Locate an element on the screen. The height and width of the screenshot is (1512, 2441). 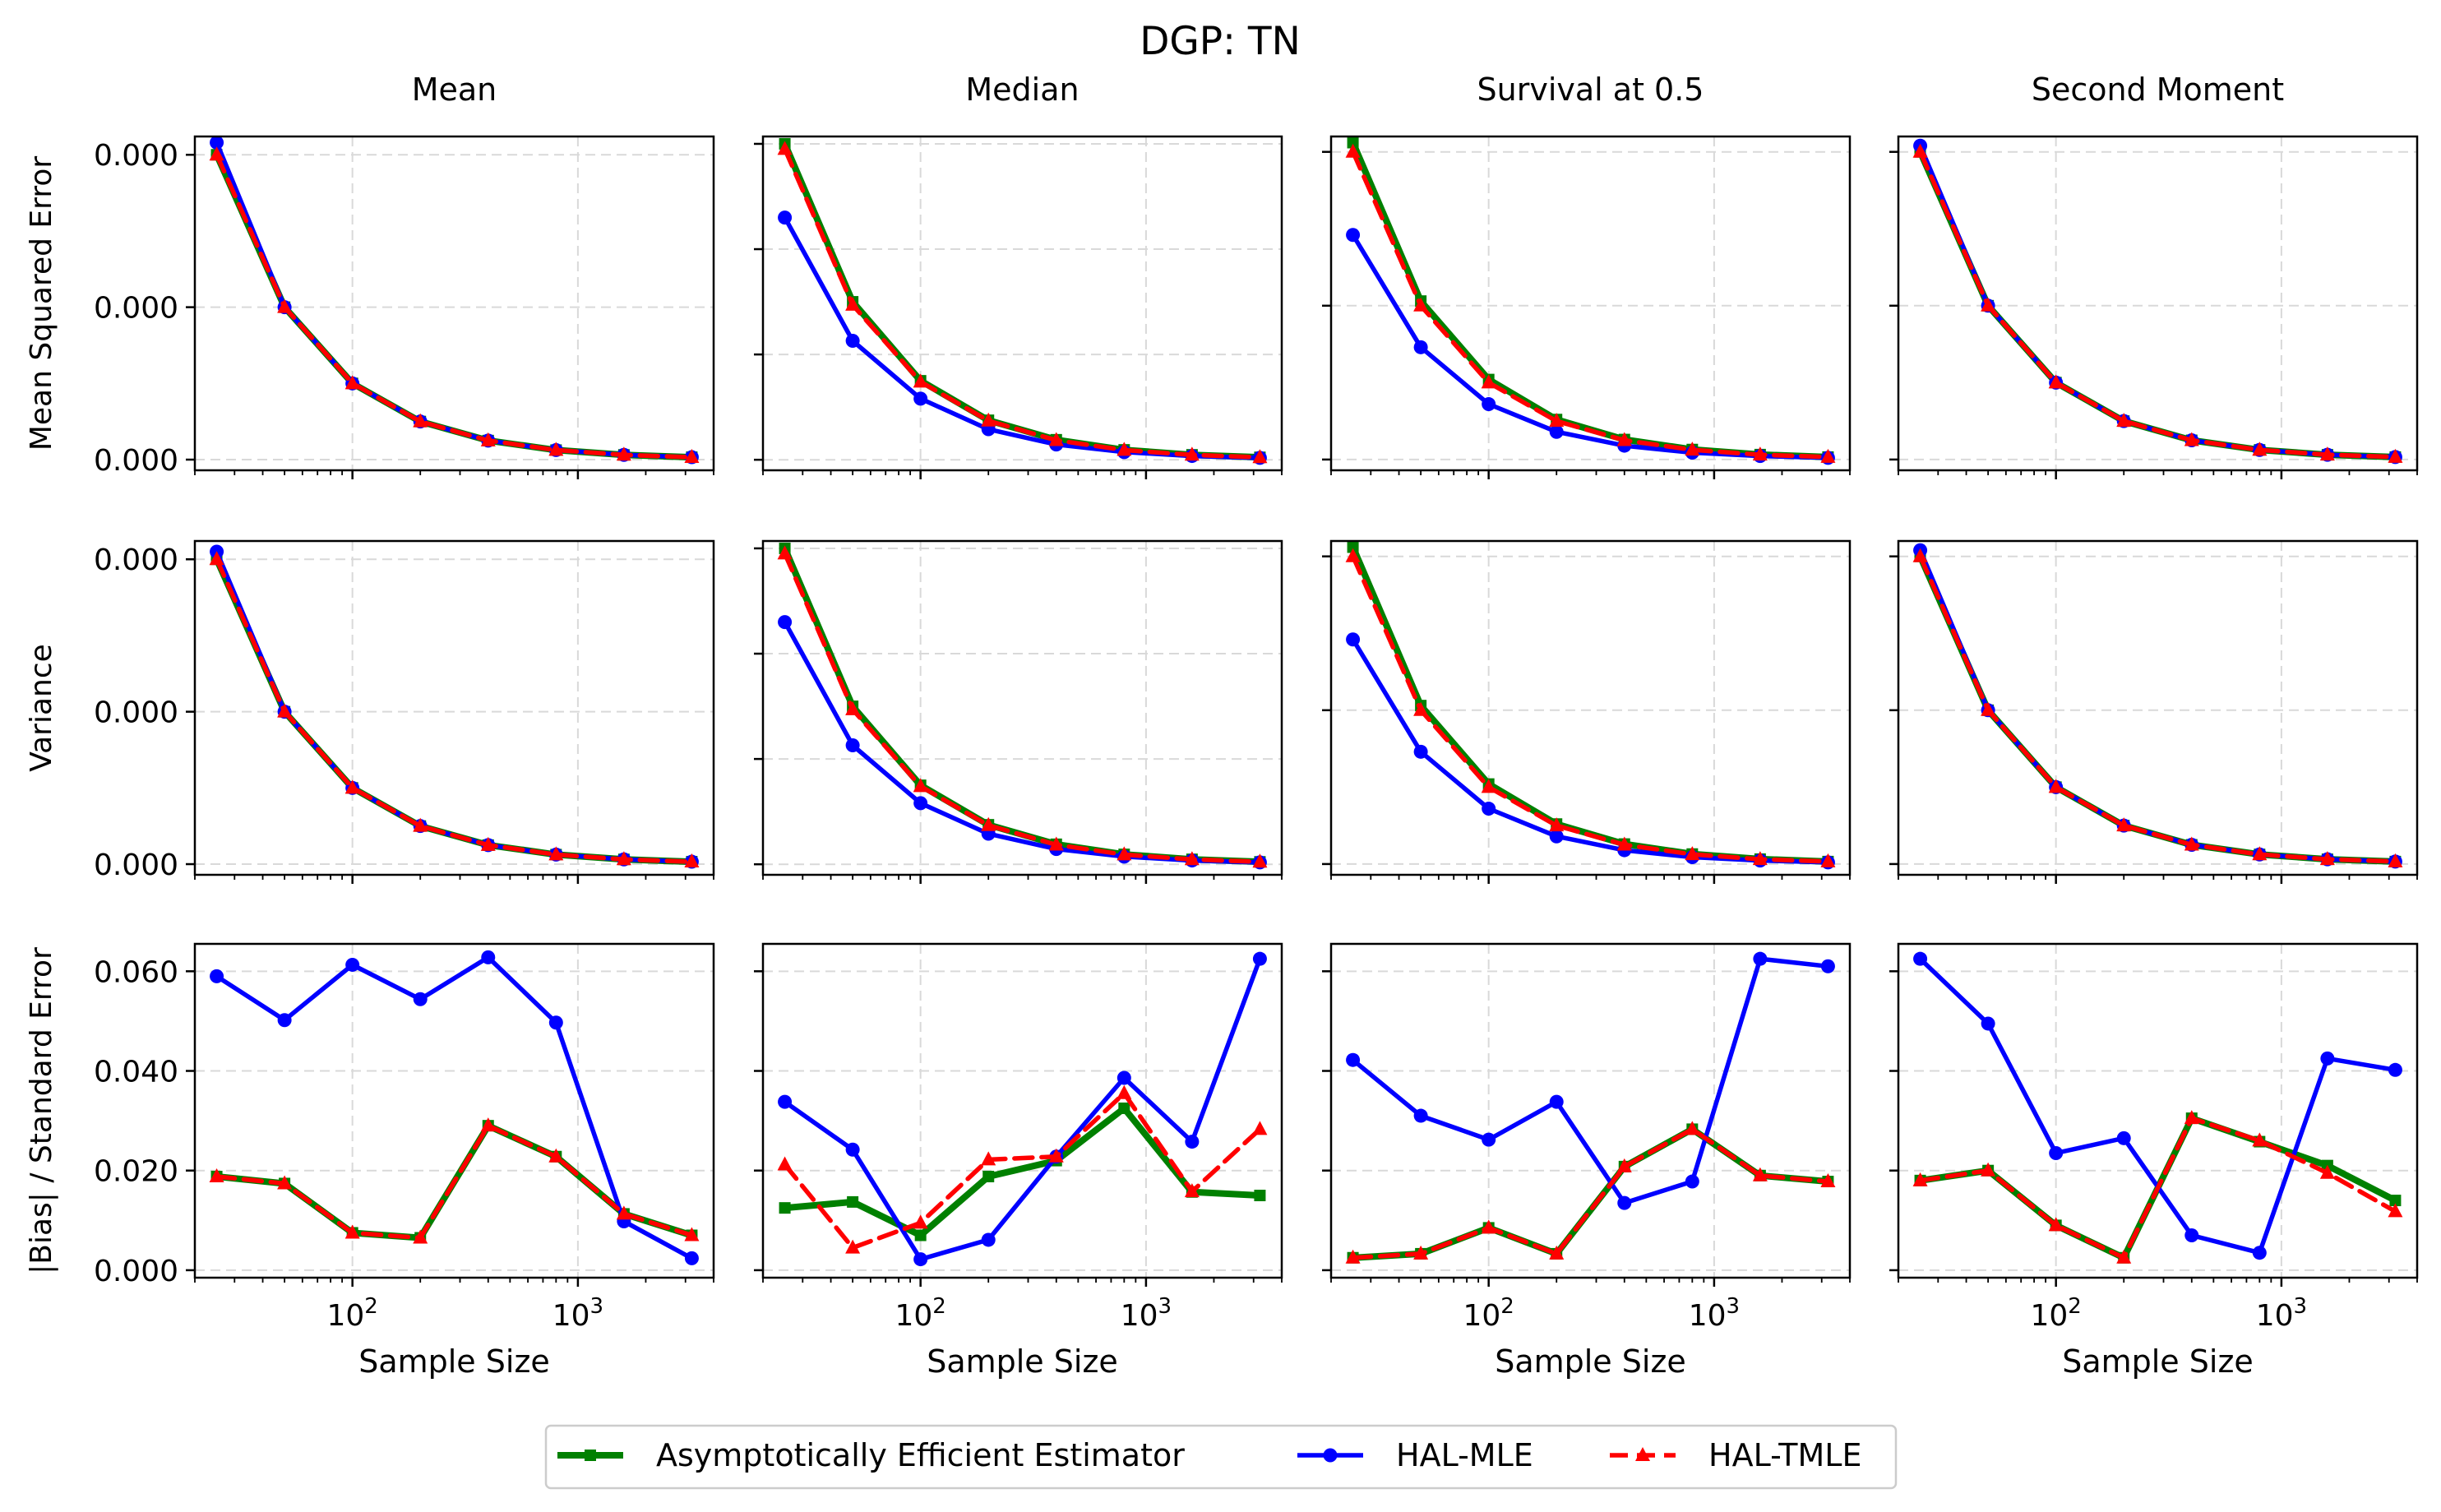
legend-label: HAL-MLE is located at coordinates (1464, 1455).